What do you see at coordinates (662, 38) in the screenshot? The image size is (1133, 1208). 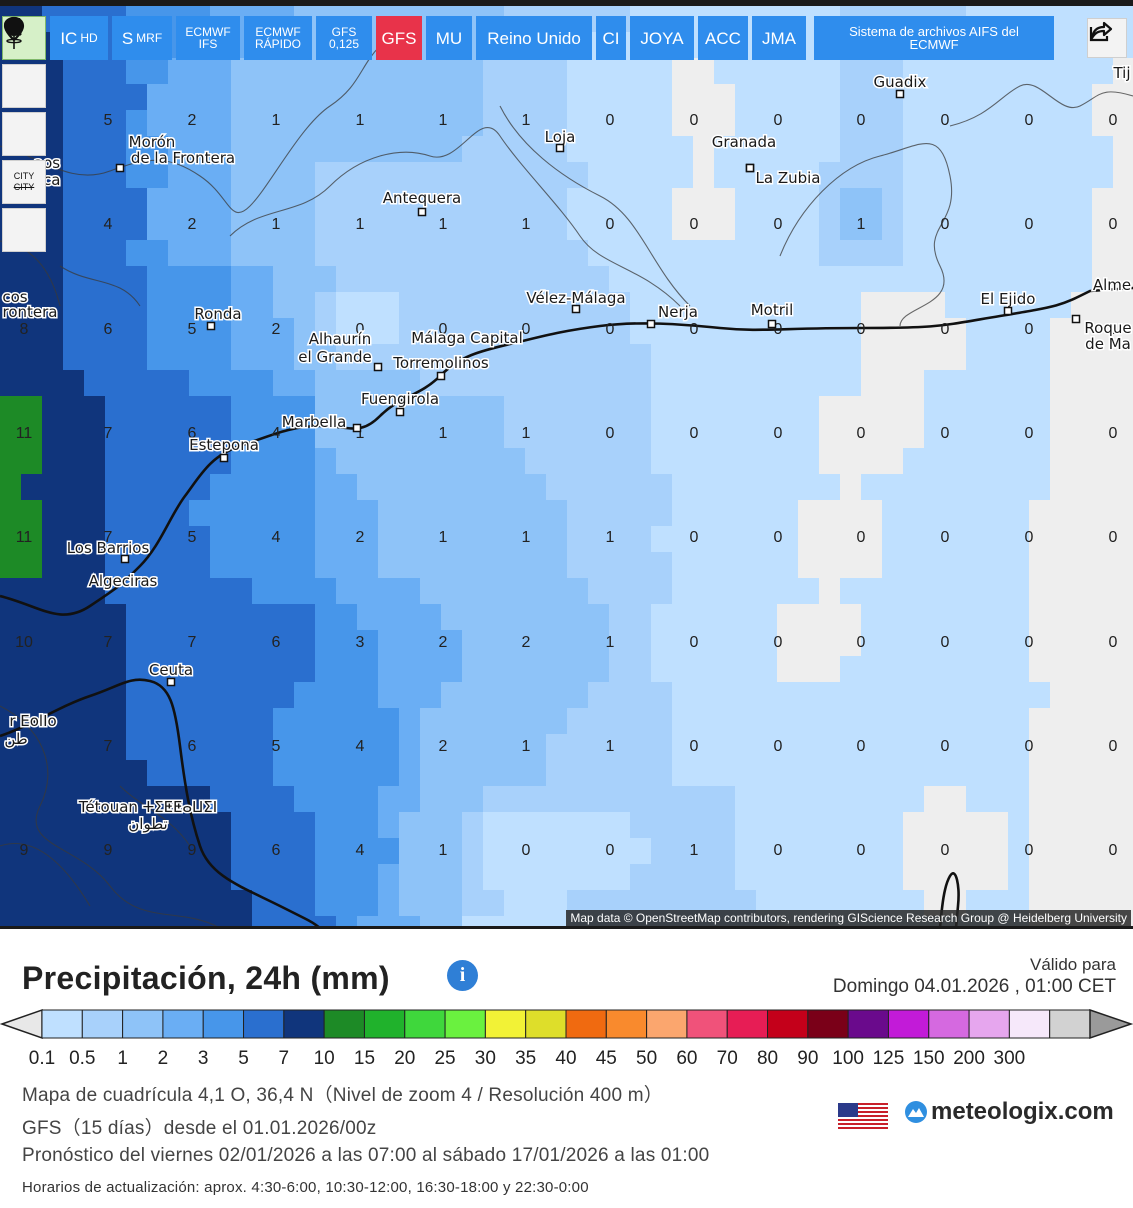 I see `model-button-joya: JOYA` at bounding box center [662, 38].